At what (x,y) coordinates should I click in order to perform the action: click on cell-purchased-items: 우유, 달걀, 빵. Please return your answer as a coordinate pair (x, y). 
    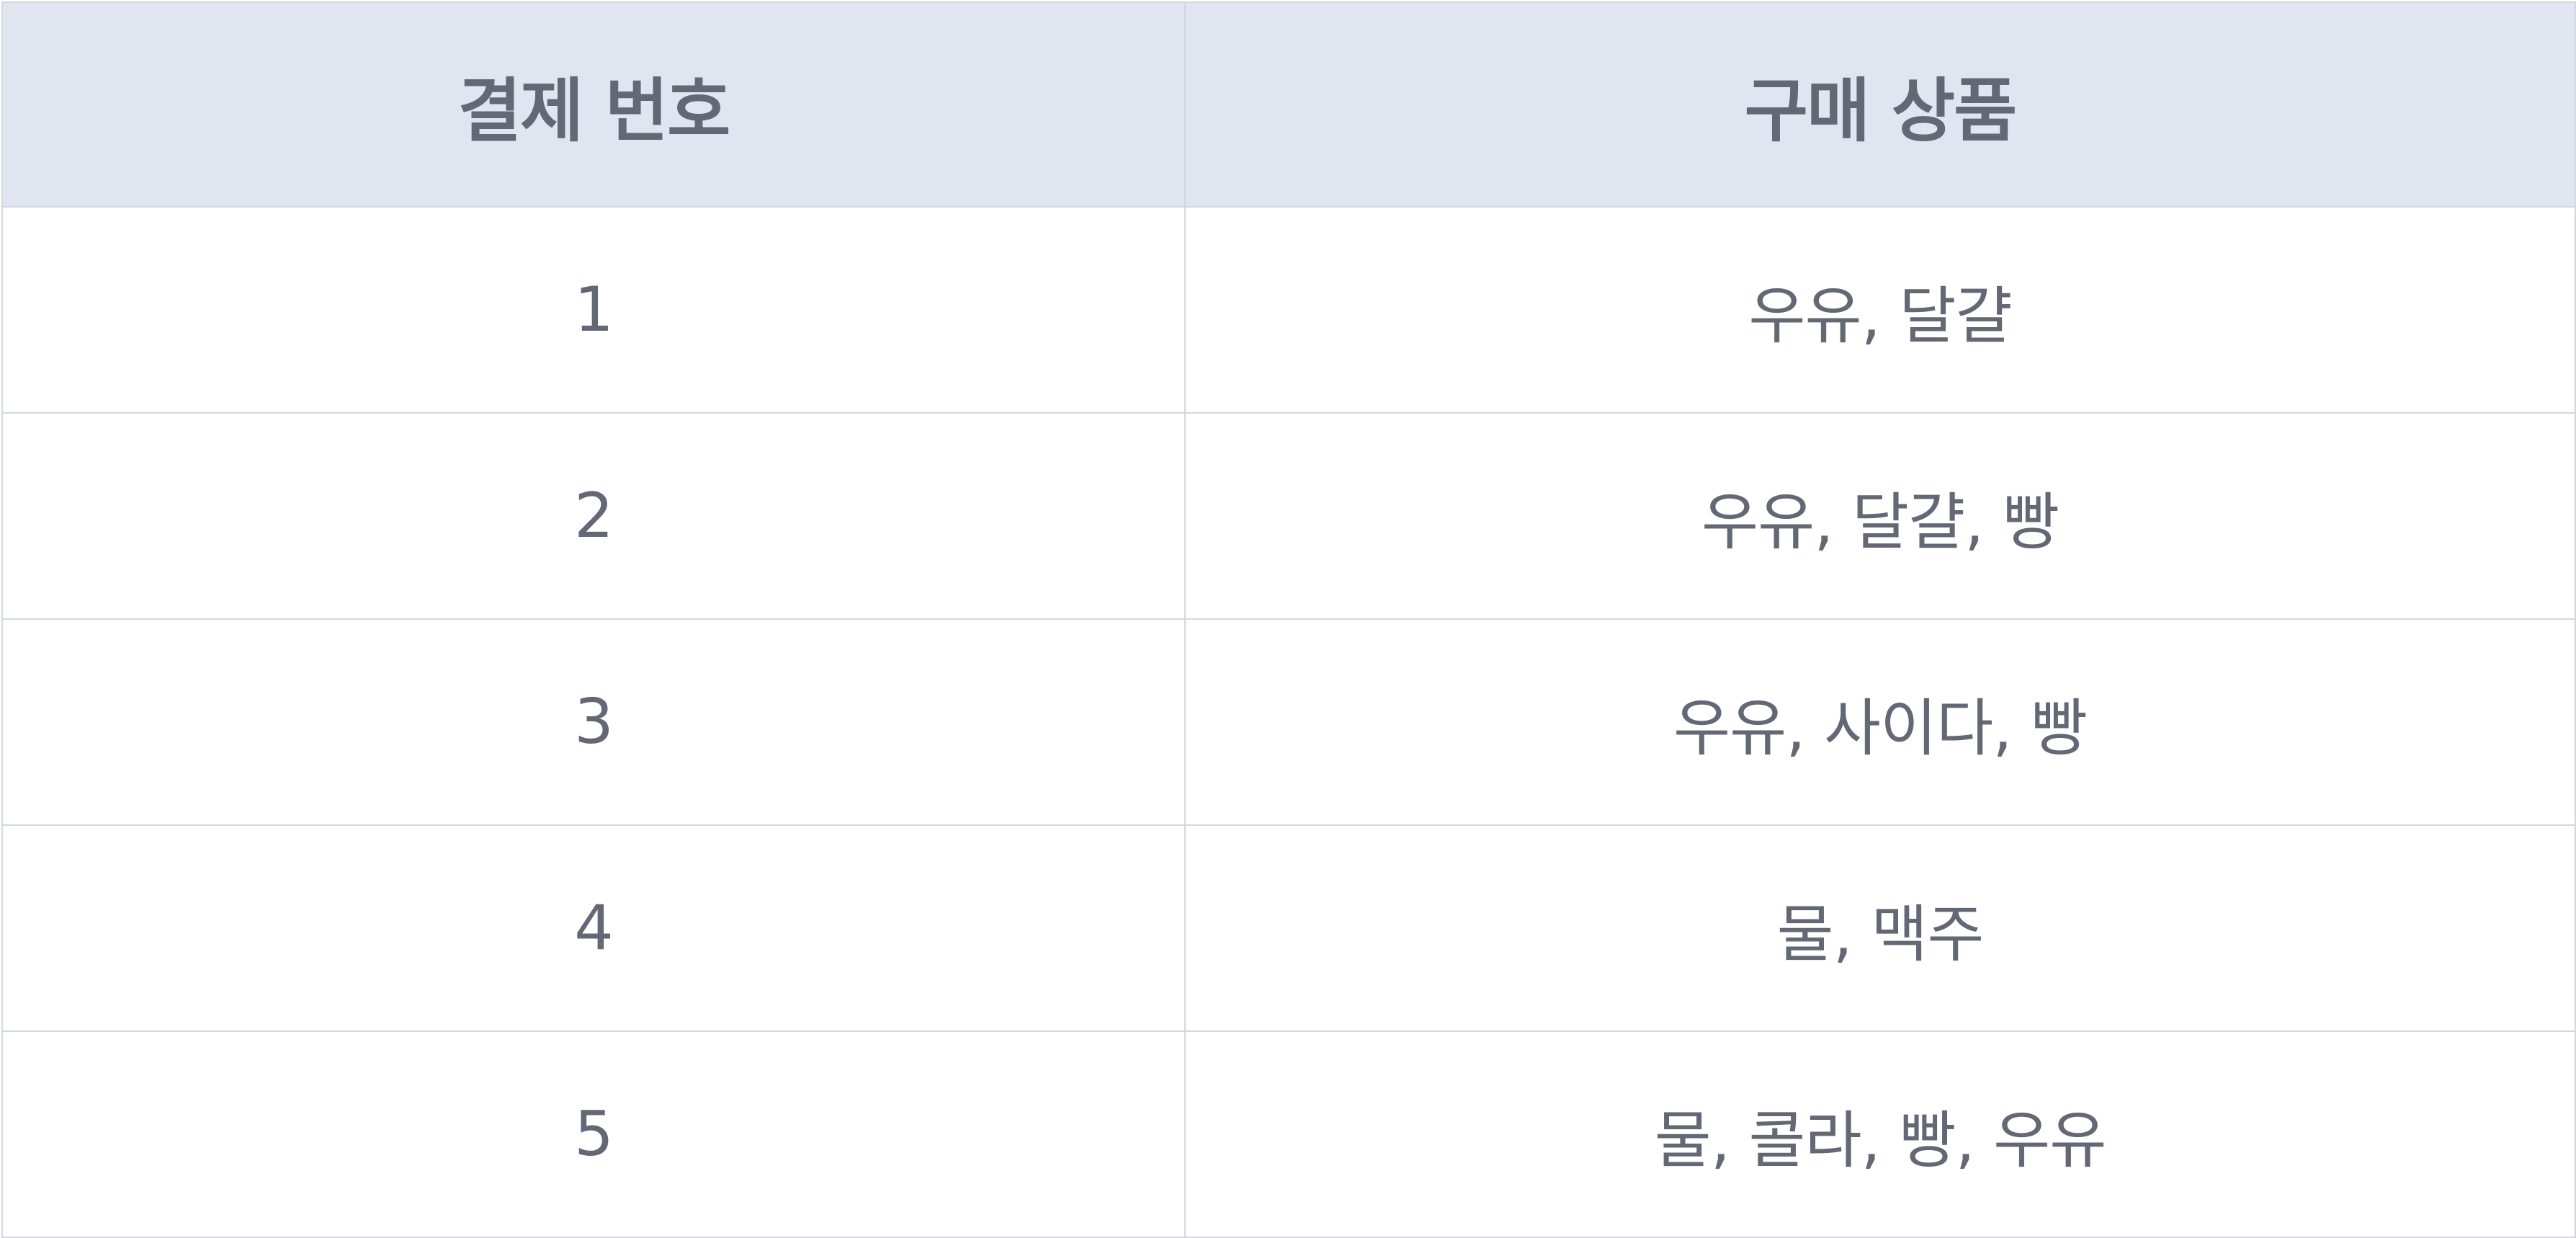
    Looking at the image, I should click on (1880, 516).